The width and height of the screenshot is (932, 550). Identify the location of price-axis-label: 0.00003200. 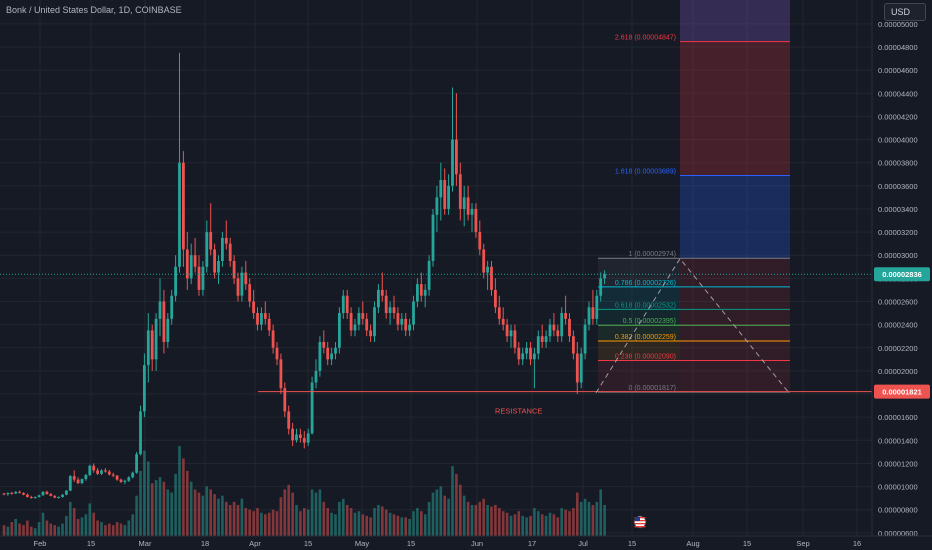
(898, 232).